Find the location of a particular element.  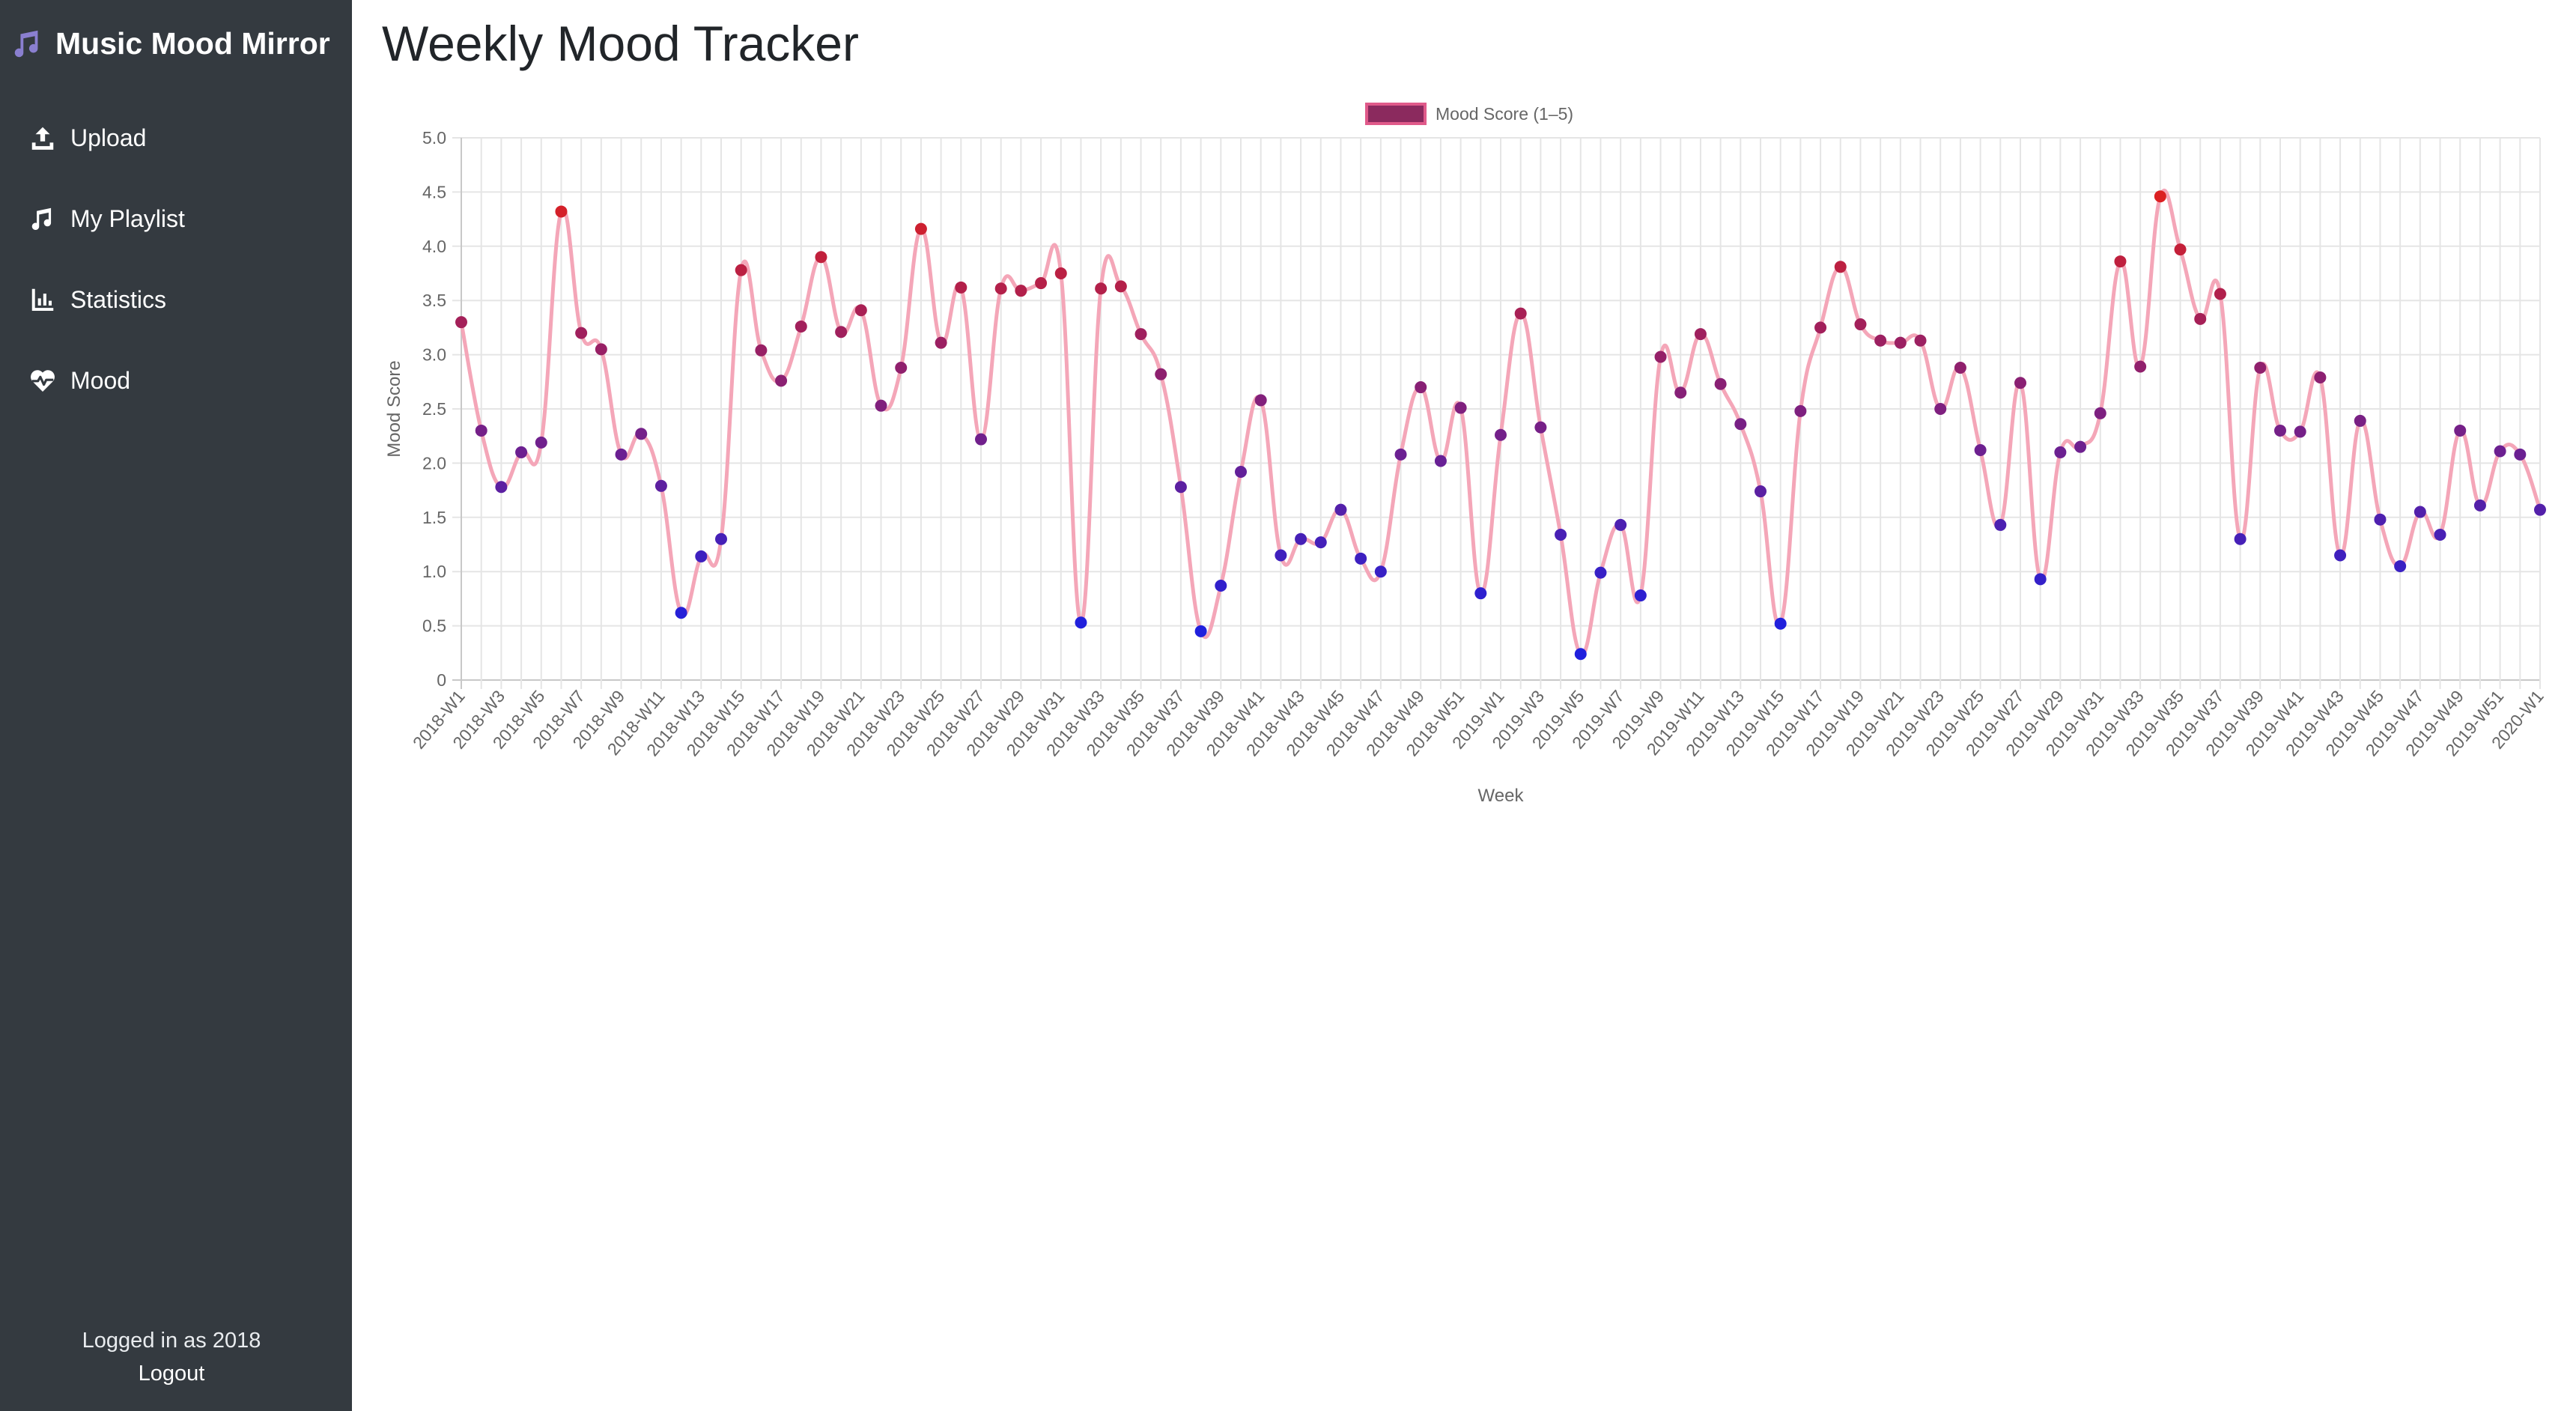

sidebar-item-upload: Upload is located at coordinates (176, 137).